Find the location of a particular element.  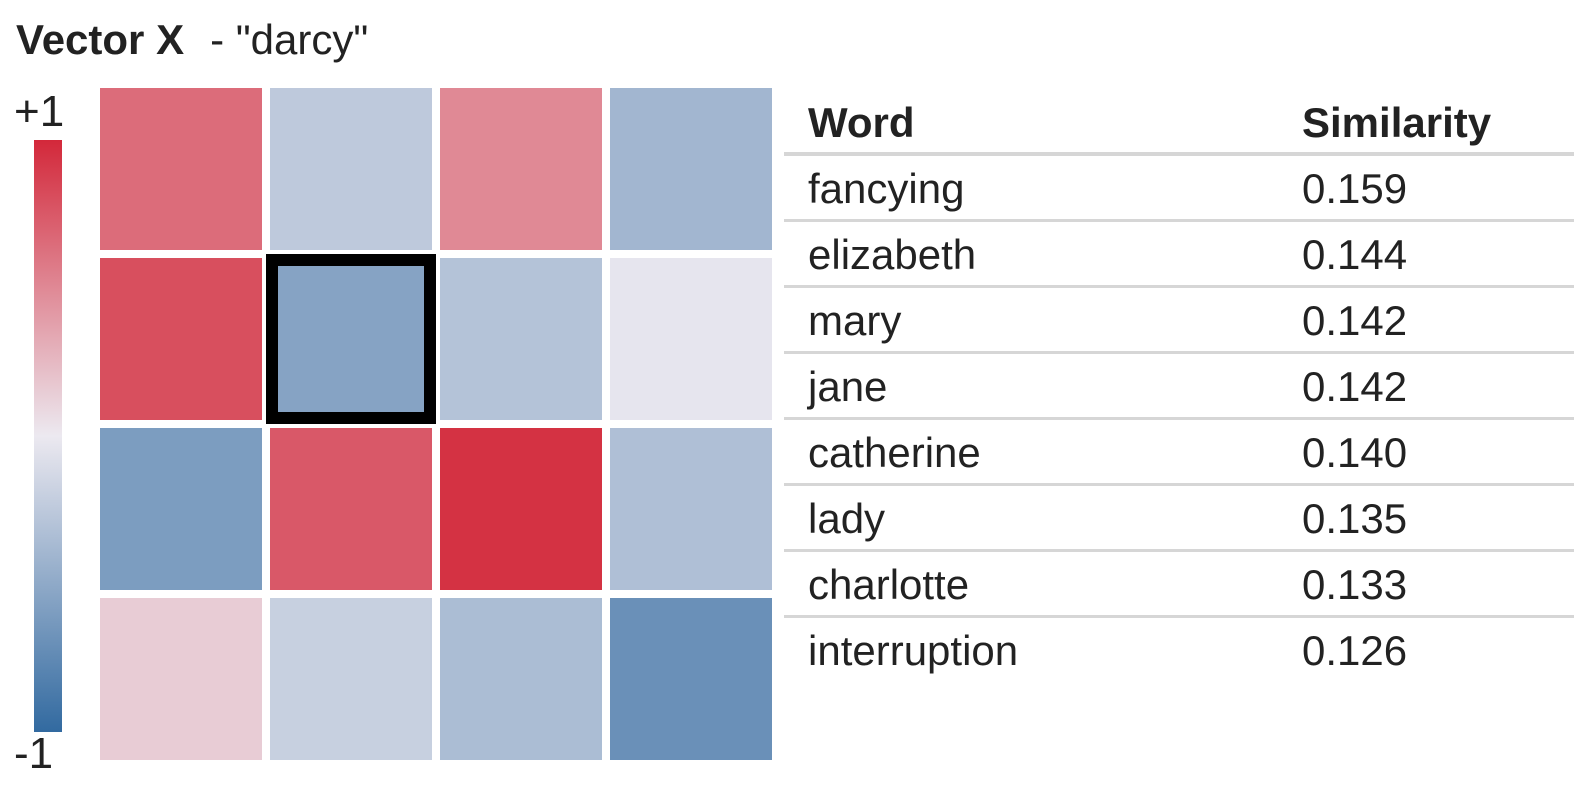

similarity-cell: 0.159 is located at coordinates (1355, 188).